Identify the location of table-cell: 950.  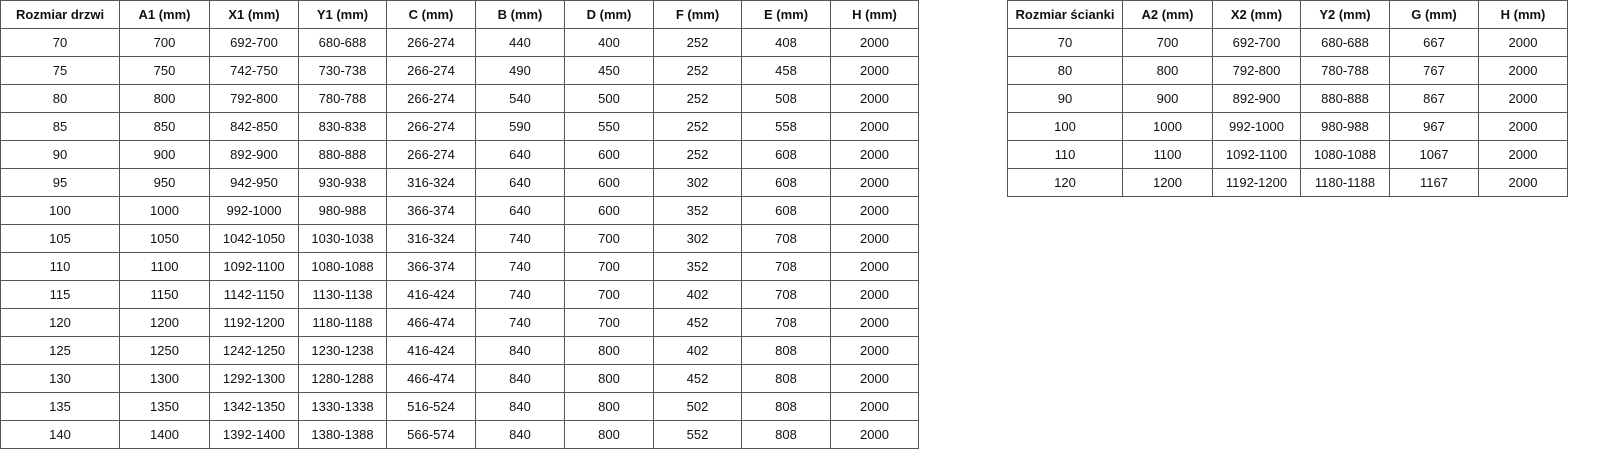
(164, 182).